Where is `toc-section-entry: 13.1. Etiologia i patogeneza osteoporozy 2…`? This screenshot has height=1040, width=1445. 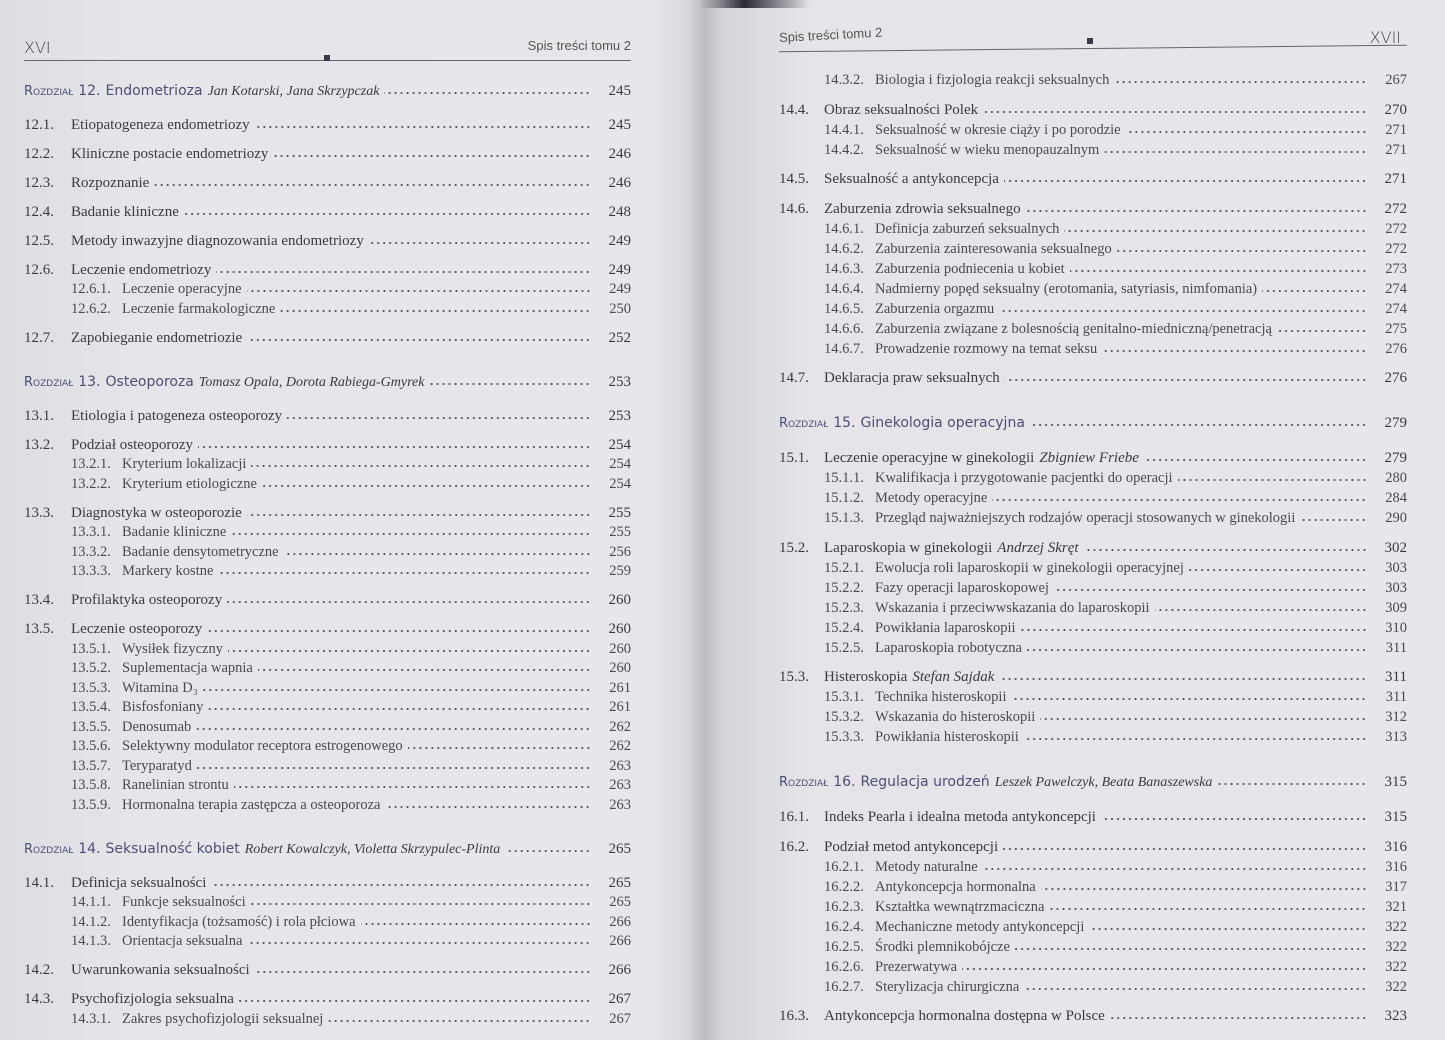 toc-section-entry: 13.1. Etiologia i patogeneza osteoporozy 2… is located at coordinates (327, 417).